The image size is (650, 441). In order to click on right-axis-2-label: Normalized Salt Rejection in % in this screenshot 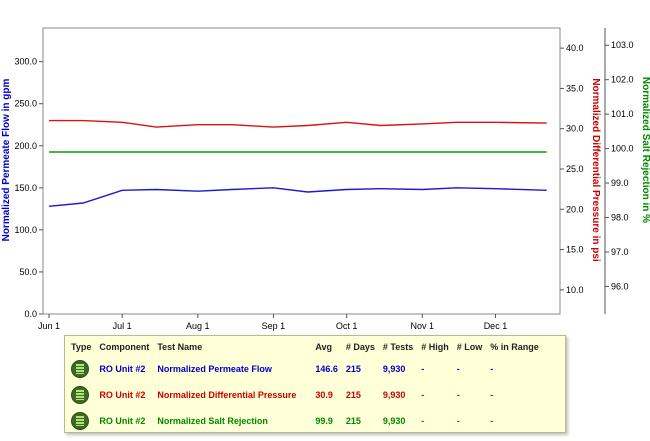, I will do `click(645, 150)`.